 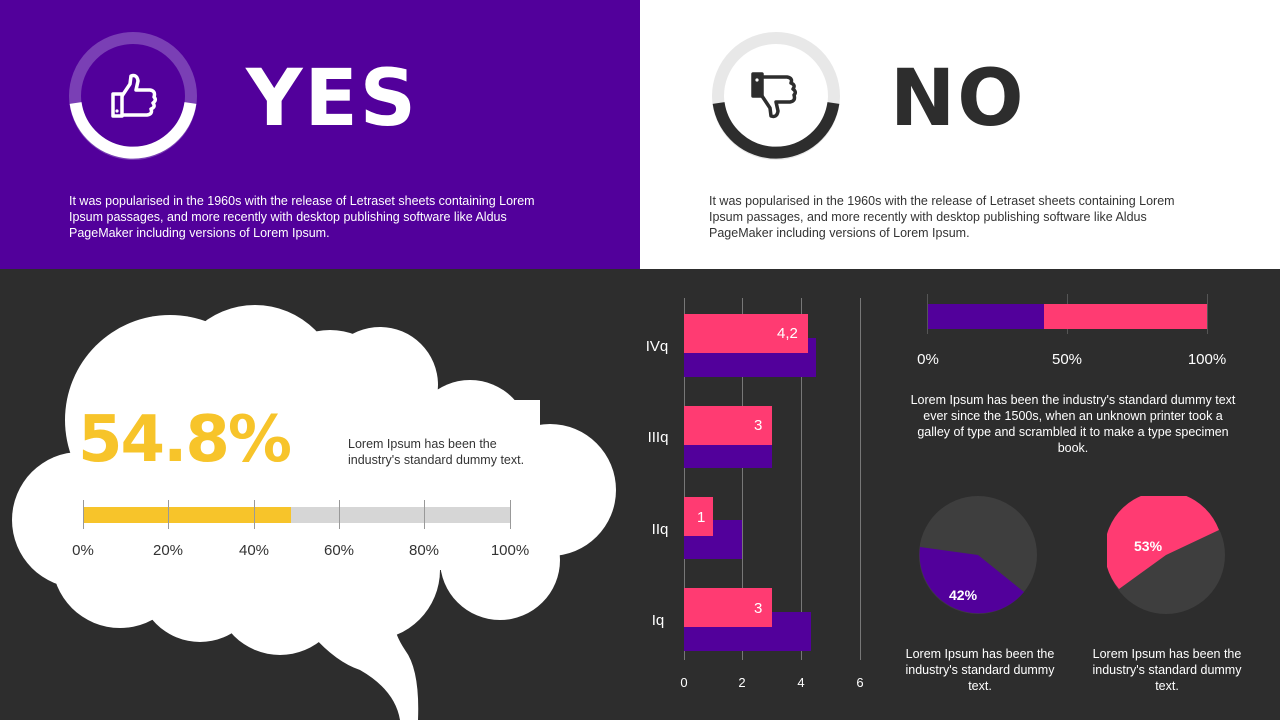 I want to click on category-label: IIIq, so click(x=658, y=437).